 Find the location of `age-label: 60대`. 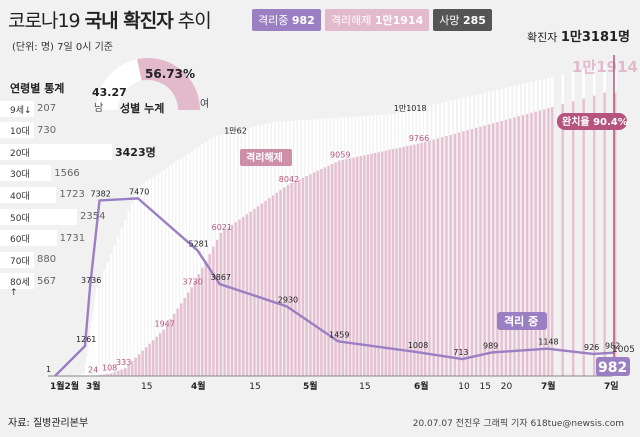

age-label: 60대 is located at coordinates (20, 240).